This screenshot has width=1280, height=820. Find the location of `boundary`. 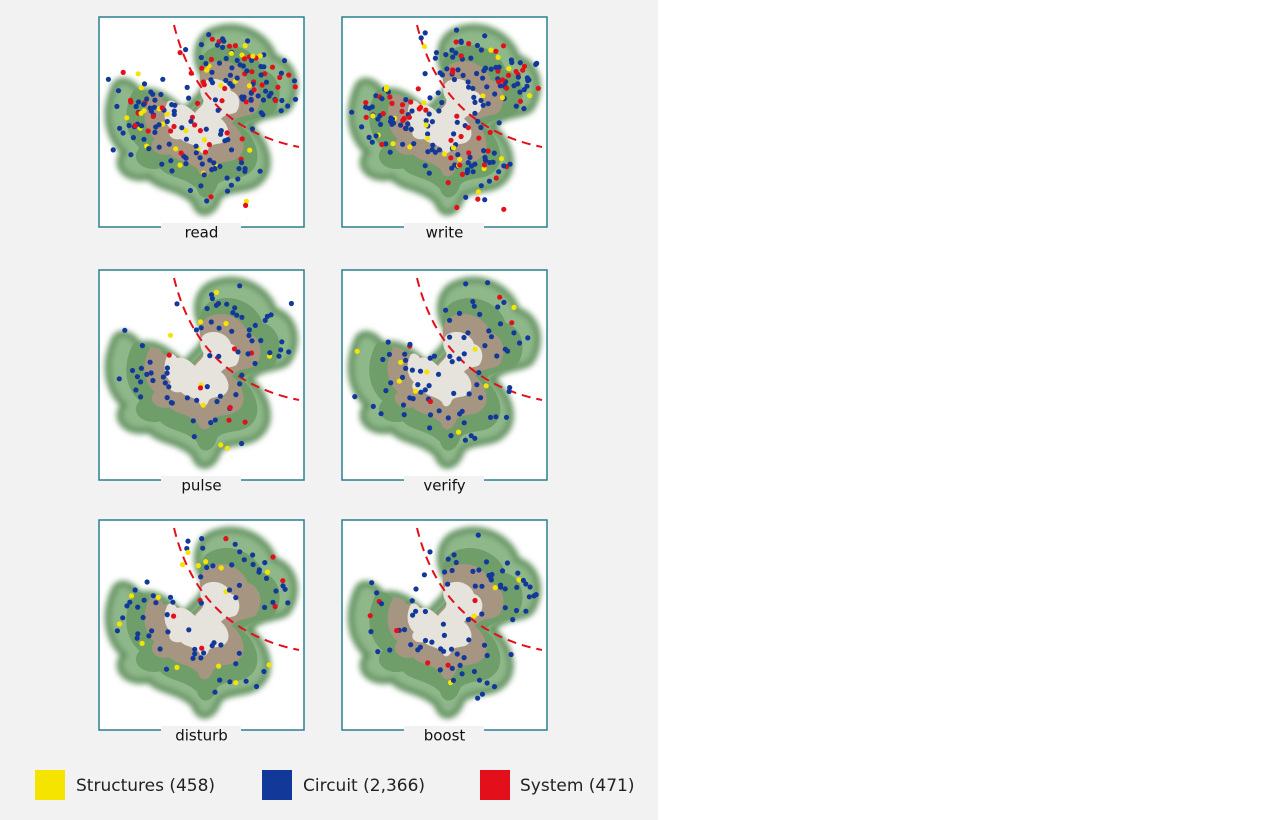

boundary is located at coordinates (236, 86).